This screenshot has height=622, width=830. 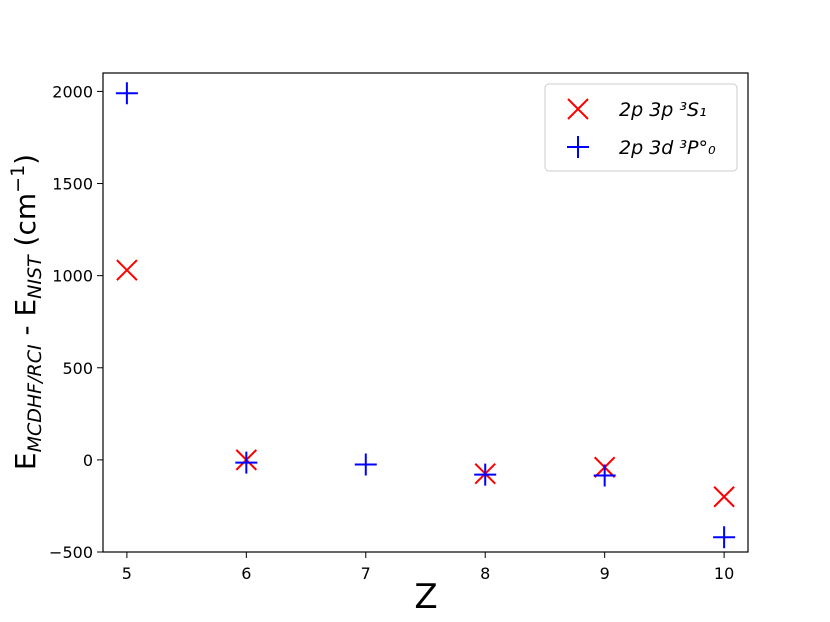 What do you see at coordinates (72, 276) in the screenshot?
I see `y-tick-label: 1000` at bounding box center [72, 276].